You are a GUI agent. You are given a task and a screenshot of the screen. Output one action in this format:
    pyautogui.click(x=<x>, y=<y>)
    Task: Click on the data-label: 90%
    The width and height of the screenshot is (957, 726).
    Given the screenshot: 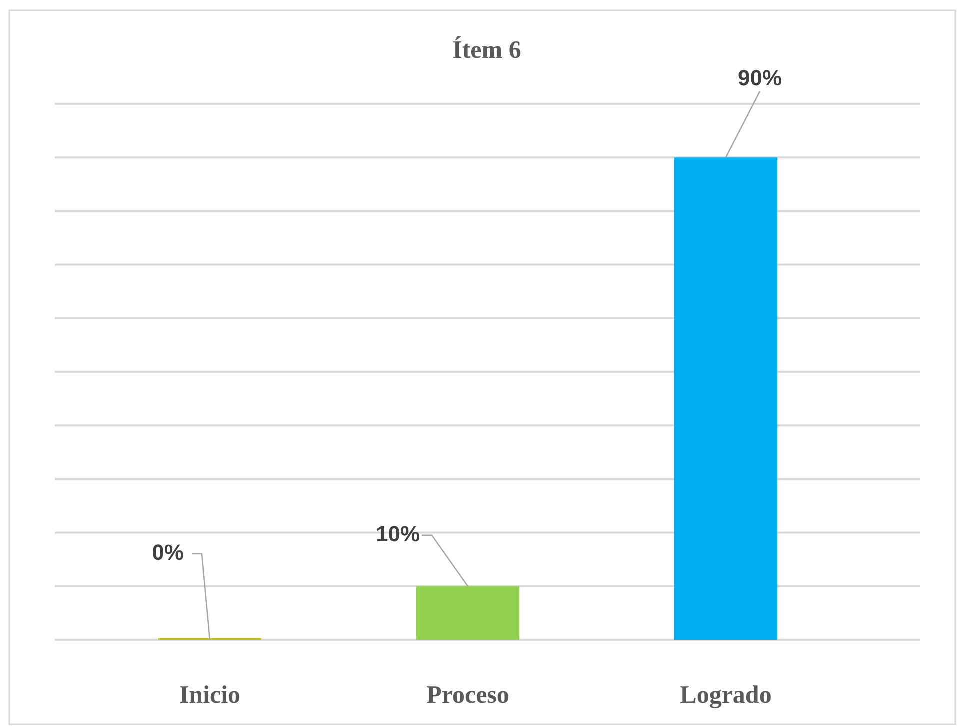 What is the action you would take?
    pyautogui.click(x=760, y=78)
    